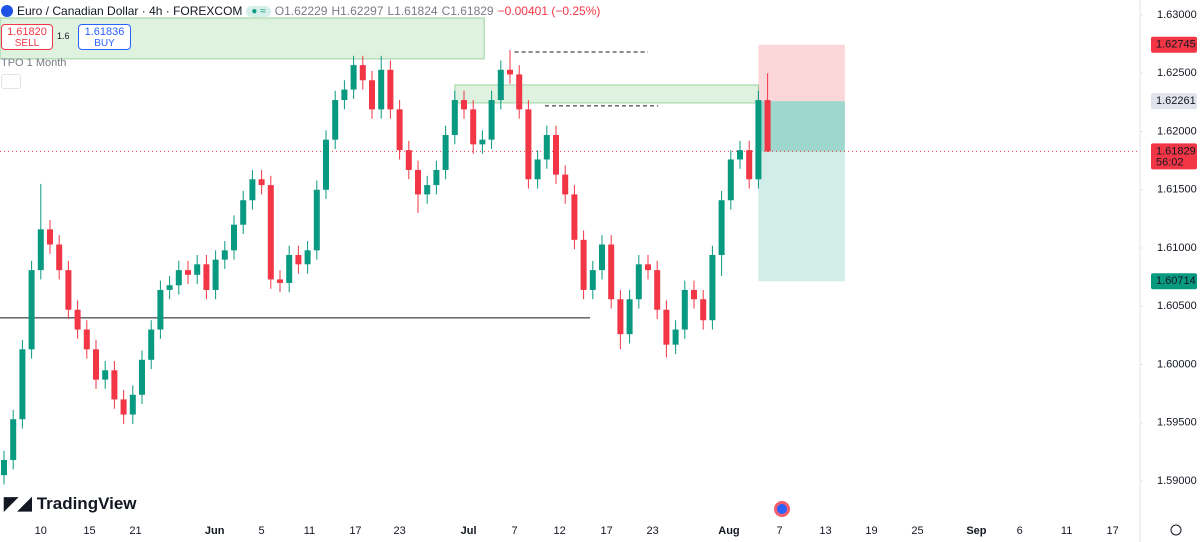 The width and height of the screenshot is (1200, 542). Describe the element at coordinates (104, 32) in the screenshot. I see `buy-price: 1.61836` at that location.